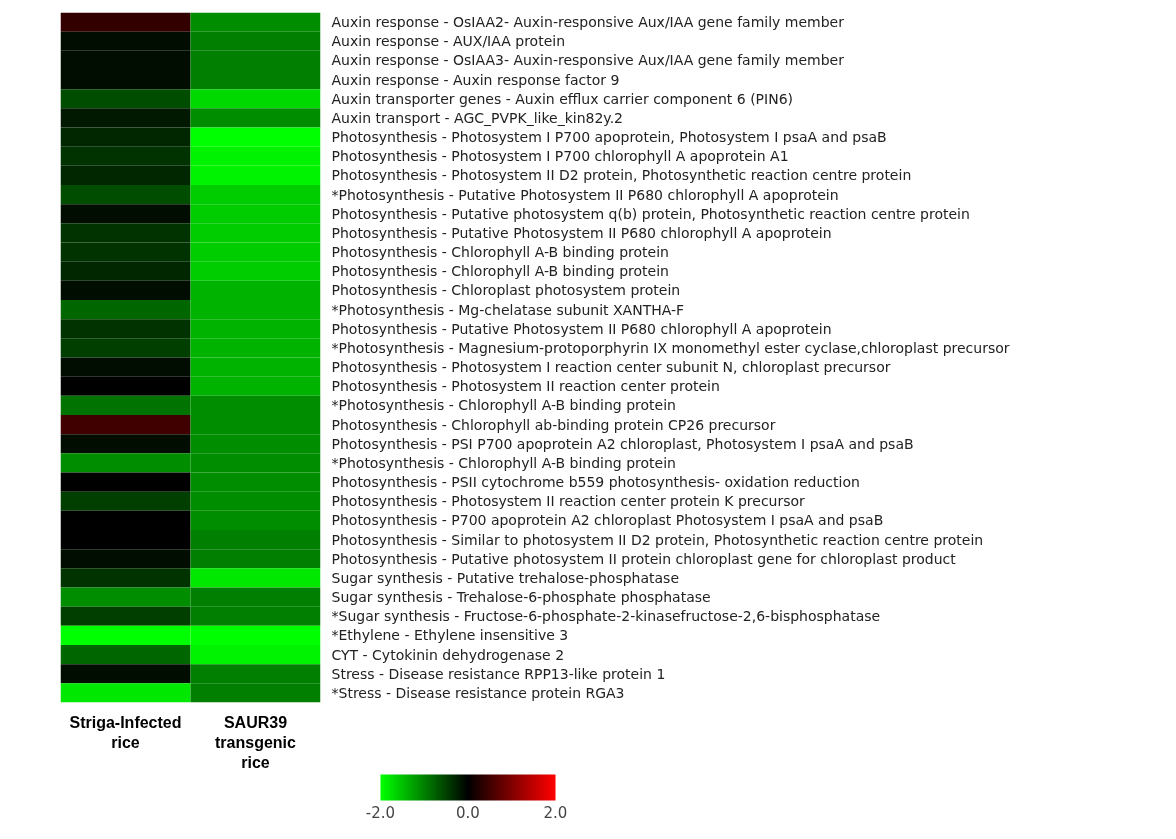 This screenshot has height=839, width=1176. What do you see at coordinates (498, 673) in the screenshot?
I see `y-tick-label: Stress - Disease resistance RPP13-like protein 1` at bounding box center [498, 673].